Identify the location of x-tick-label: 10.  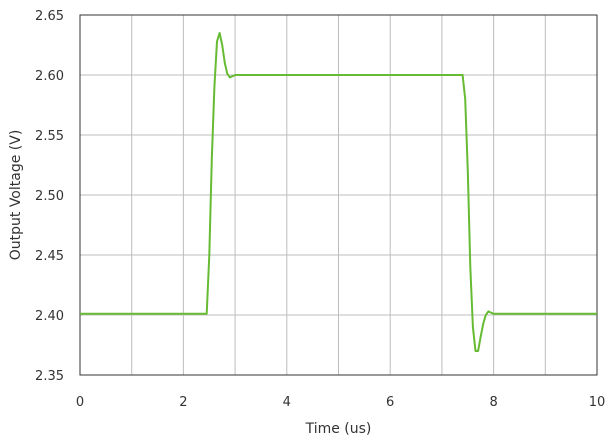
(597, 402).